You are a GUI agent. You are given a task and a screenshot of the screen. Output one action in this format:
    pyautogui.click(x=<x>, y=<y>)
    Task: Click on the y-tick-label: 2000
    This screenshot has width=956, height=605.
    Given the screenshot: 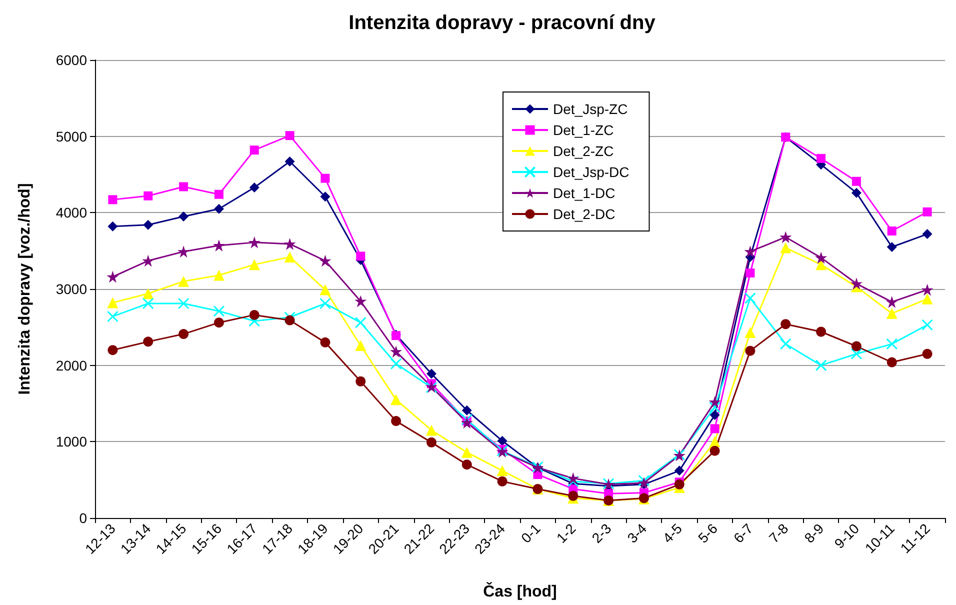 What is the action you would take?
    pyautogui.click(x=72, y=365)
    